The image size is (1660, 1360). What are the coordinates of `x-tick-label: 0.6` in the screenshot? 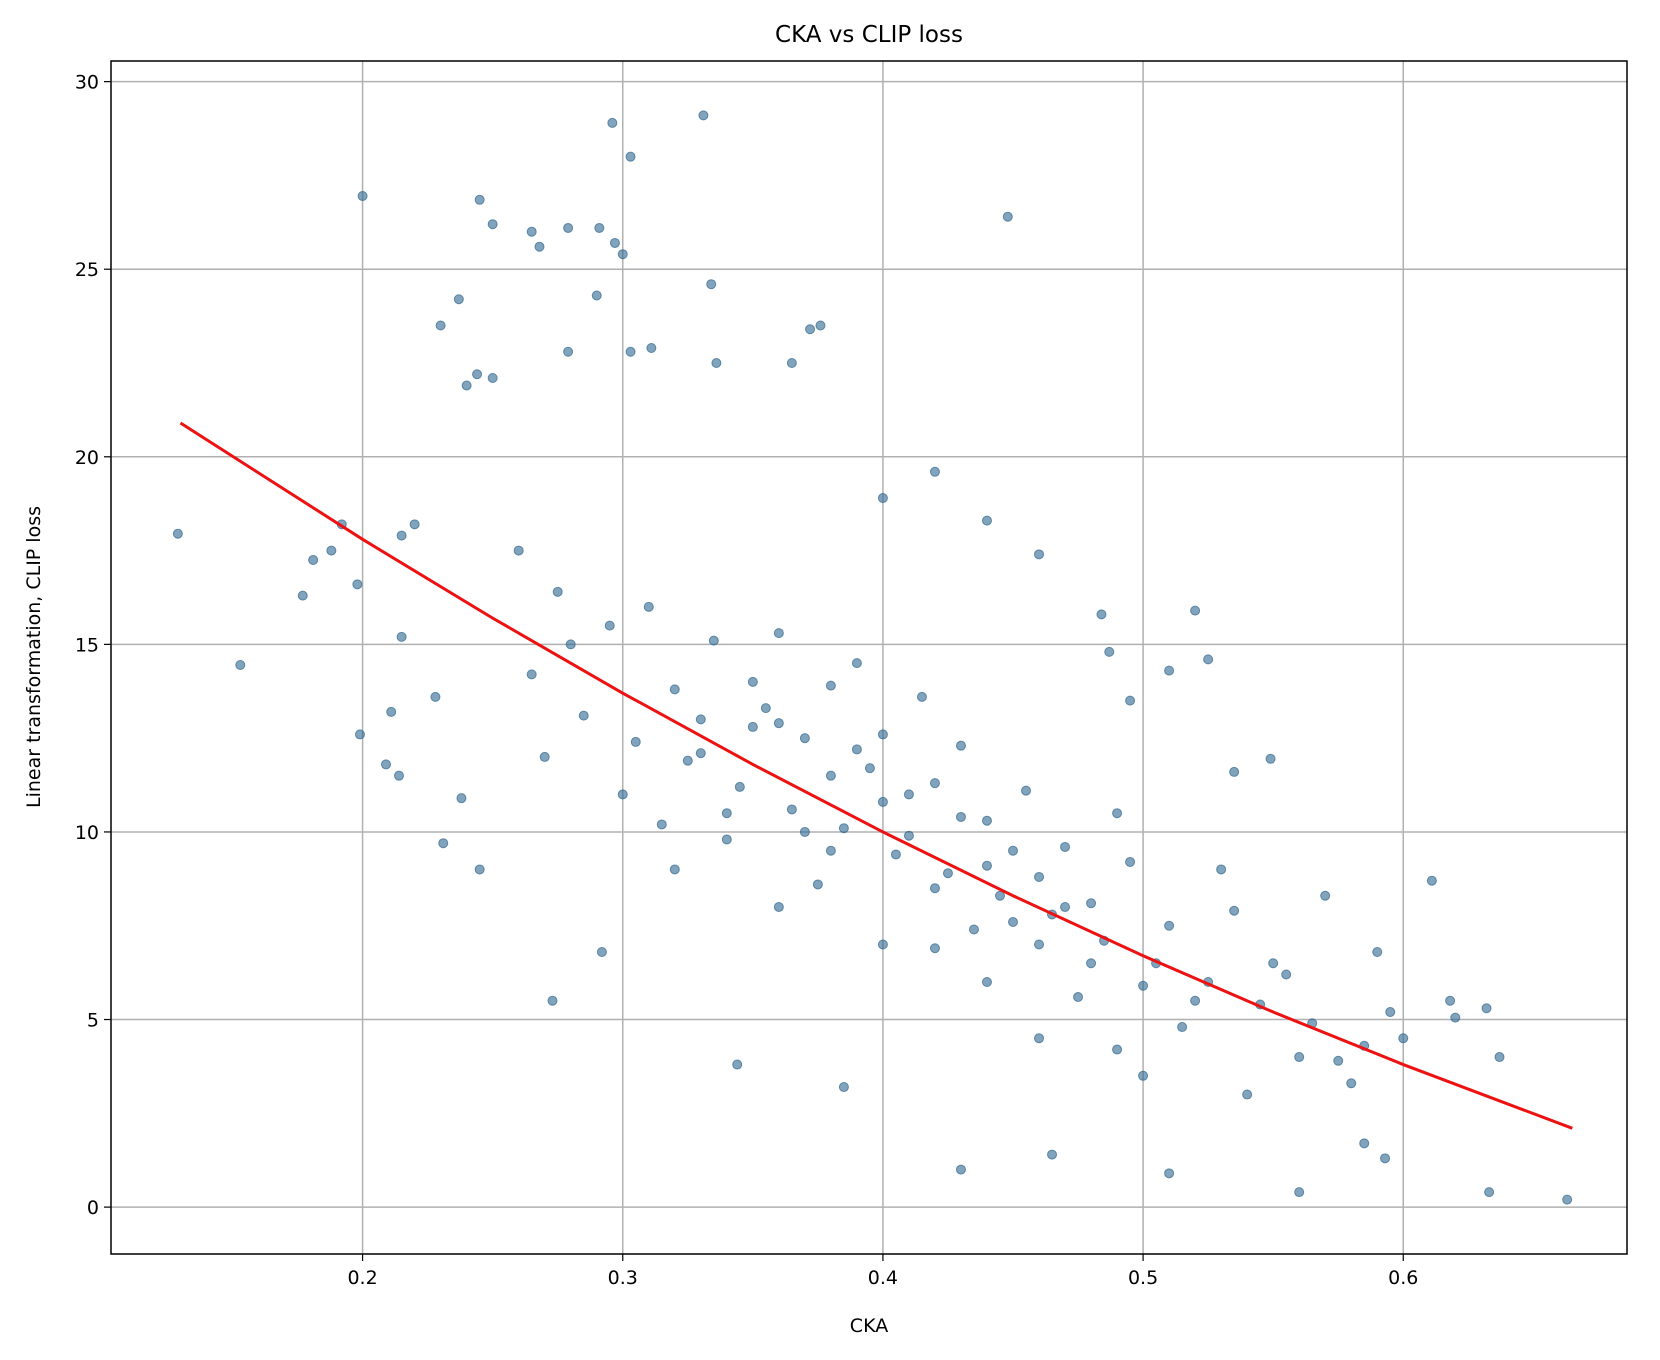 It's located at (1403, 1278).